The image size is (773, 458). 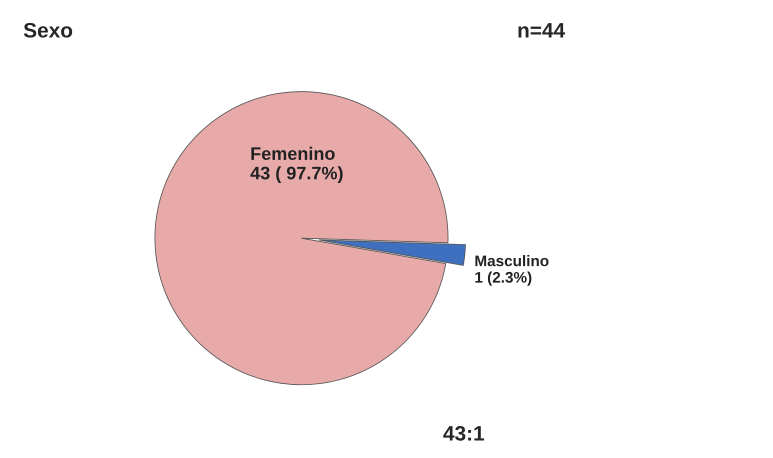 What do you see at coordinates (296, 175) in the screenshot?
I see `data-label: 43 ( 97.7%)` at bounding box center [296, 175].